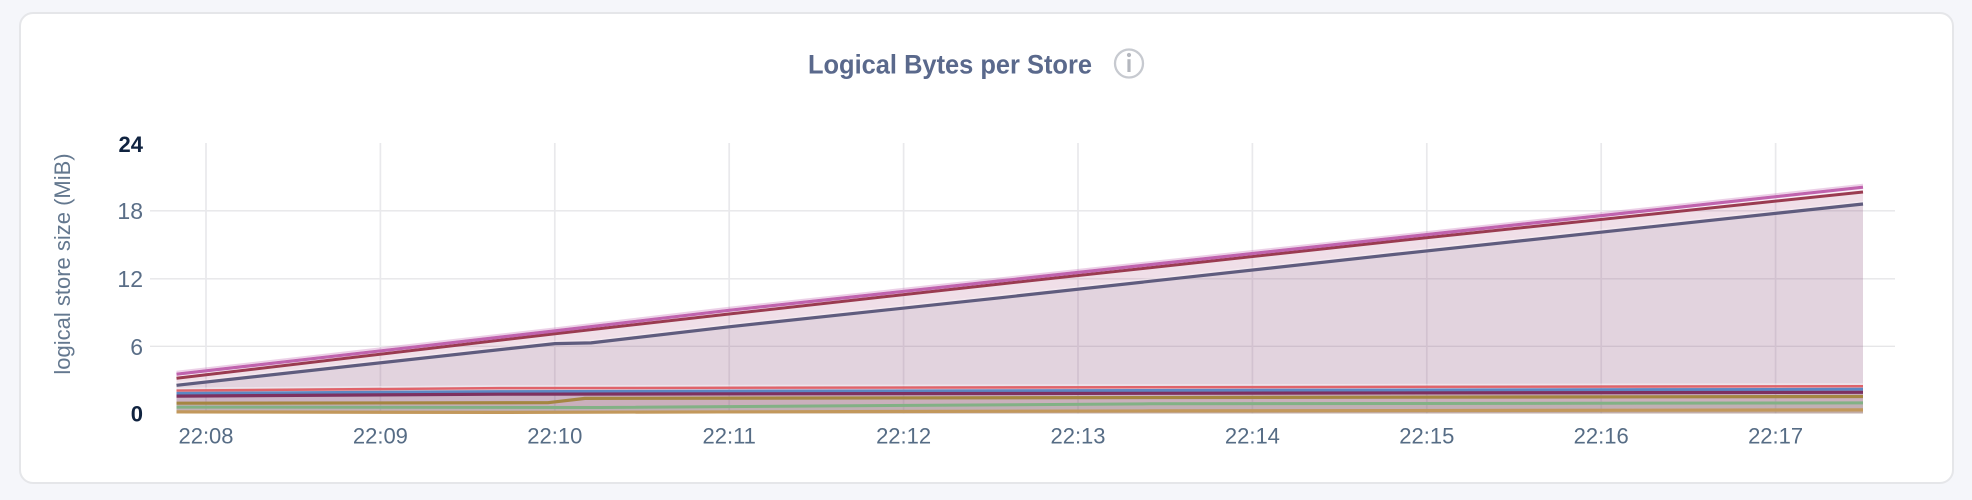 The image size is (1972, 500). Describe the element at coordinates (131, 144) in the screenshot. I see `svg-text: 24` at that location.